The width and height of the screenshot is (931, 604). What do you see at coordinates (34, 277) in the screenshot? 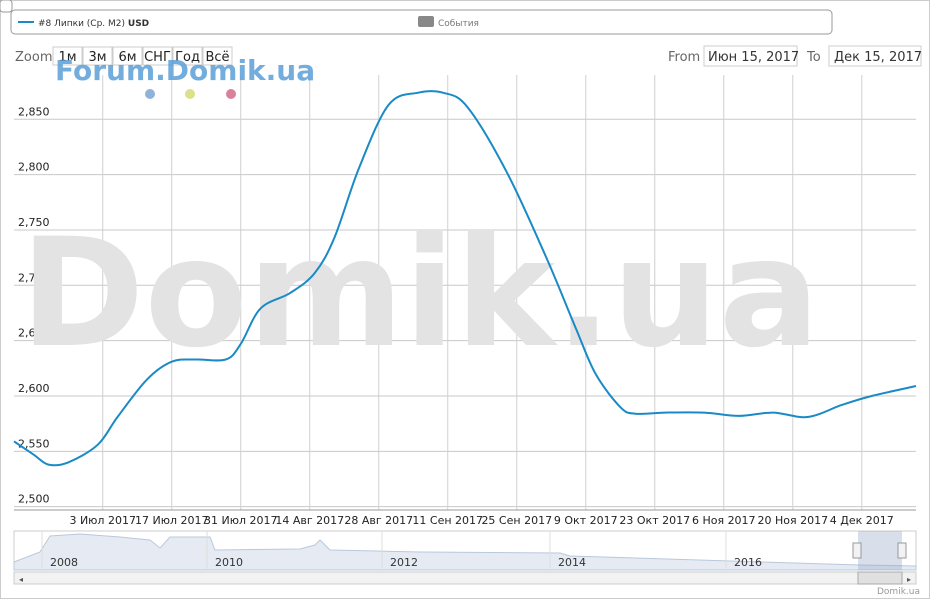
I see `y-tick-label: 2,700` at bounding box center [34, 277].